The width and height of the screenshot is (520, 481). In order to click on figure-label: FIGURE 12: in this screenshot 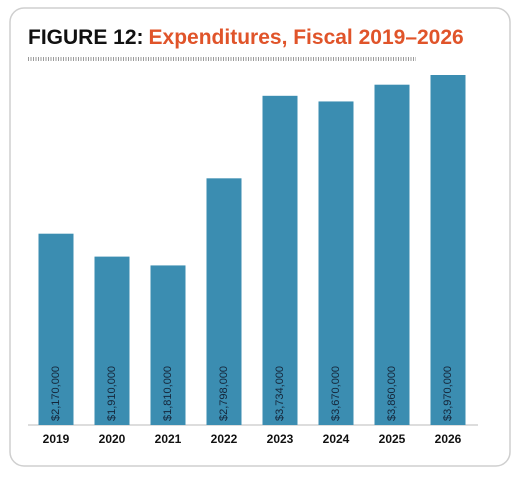, I will do `click(86, 37)`.